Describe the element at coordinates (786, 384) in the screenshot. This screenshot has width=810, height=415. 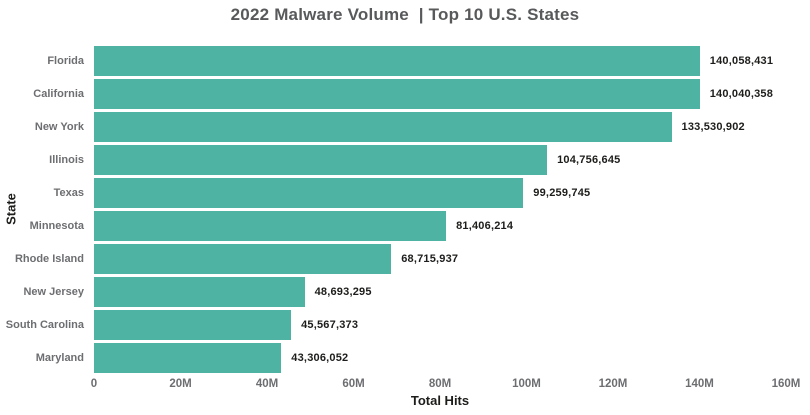
I see `x-tick-label: 160M` at that location.